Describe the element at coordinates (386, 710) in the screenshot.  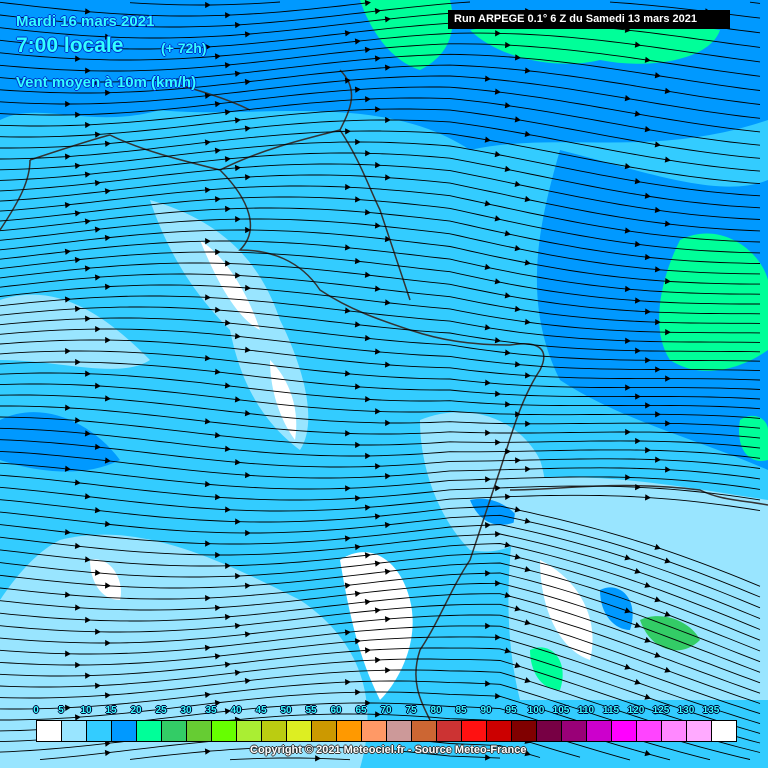
I see `legend-label: 70` at that location.